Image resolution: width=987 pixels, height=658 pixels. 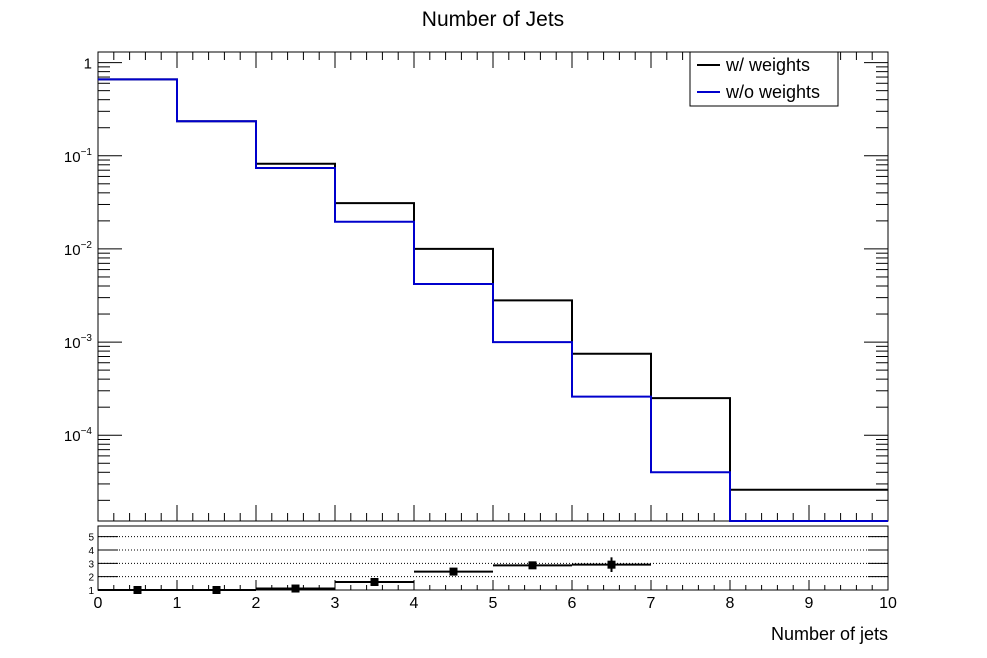 I want to click on legend: w/ weights w/o weights, so click(x=764, y=79).